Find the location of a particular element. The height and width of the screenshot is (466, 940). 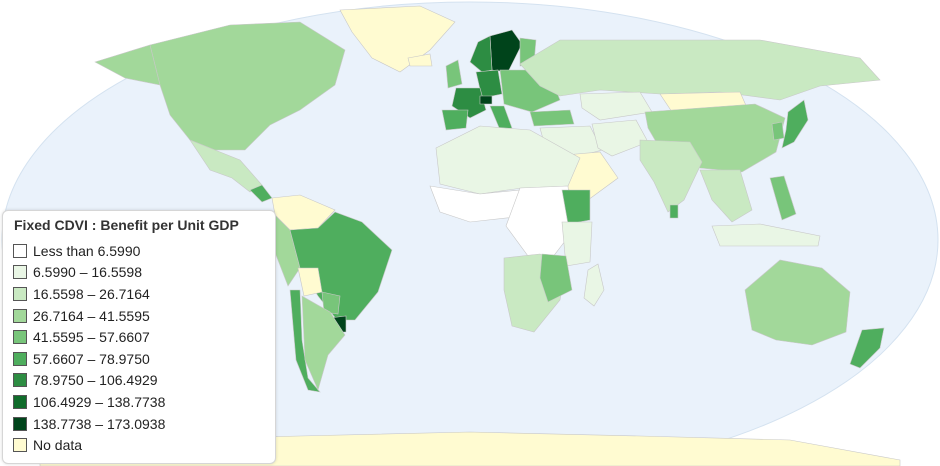

legend-item: 138.7738 – 173.0938 is located at coordinates (139, 424).